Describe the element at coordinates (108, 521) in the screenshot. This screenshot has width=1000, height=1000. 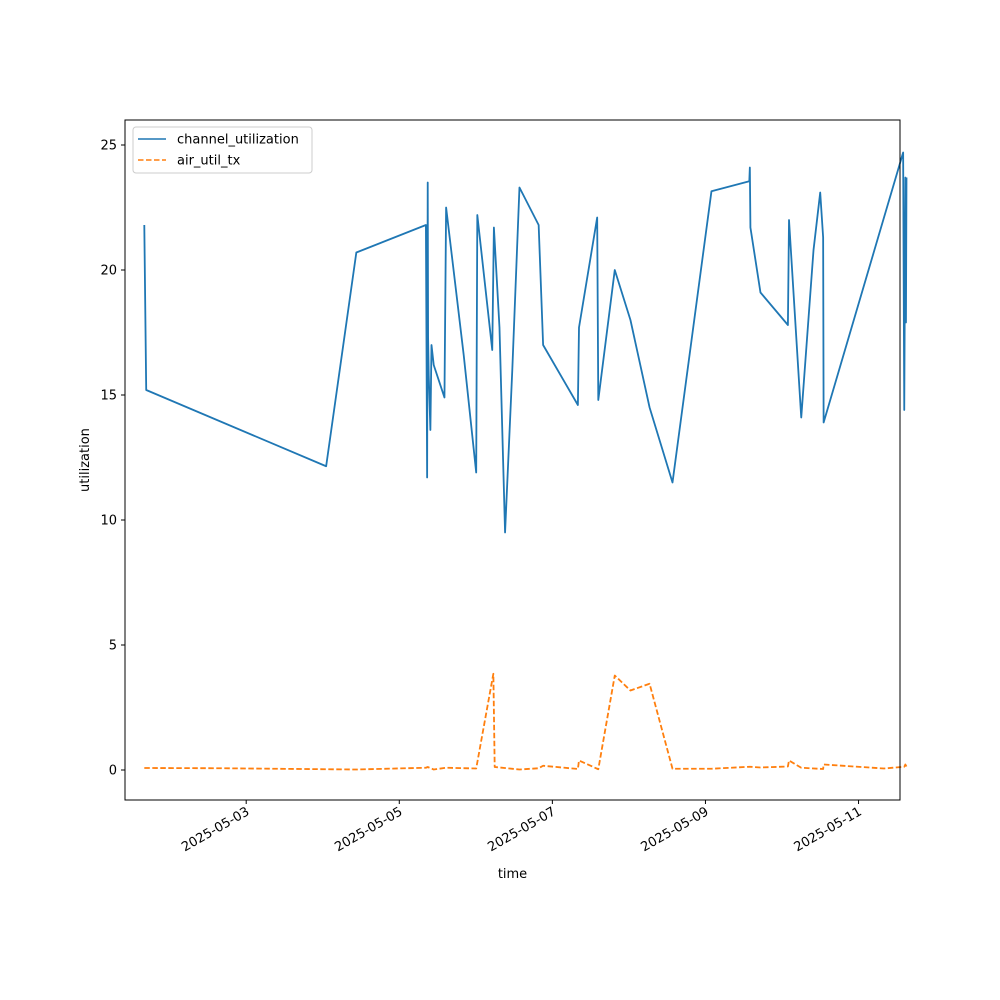
I see `y-tick-label: 10` at that location.